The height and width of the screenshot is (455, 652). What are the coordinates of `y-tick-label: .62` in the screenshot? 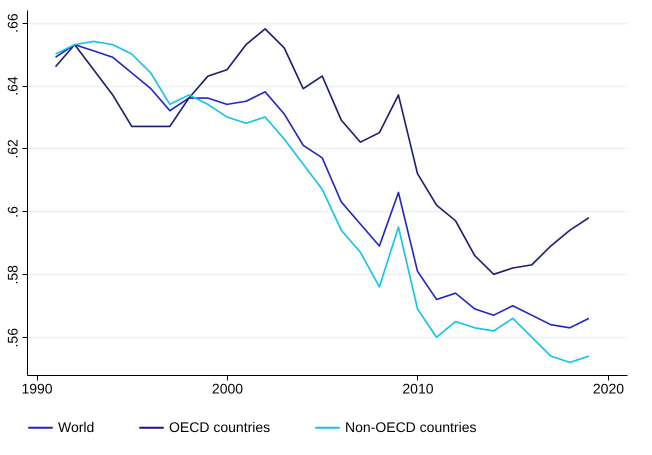 It's located at (12, 149).